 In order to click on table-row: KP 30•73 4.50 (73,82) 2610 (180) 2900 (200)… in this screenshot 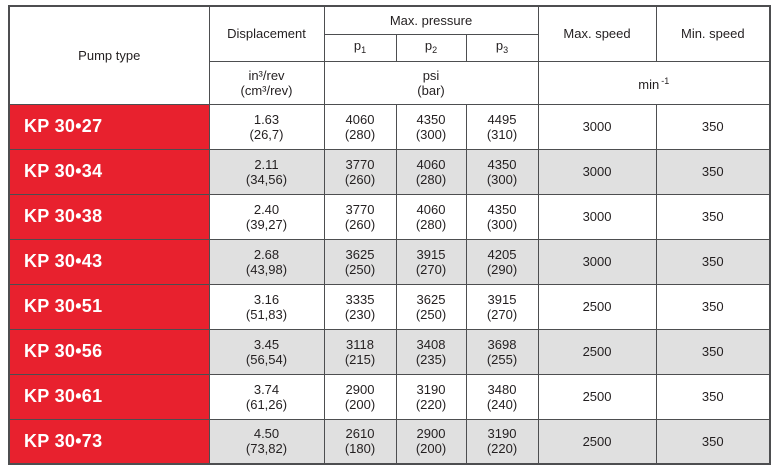, I will do `click(389, 441)`.